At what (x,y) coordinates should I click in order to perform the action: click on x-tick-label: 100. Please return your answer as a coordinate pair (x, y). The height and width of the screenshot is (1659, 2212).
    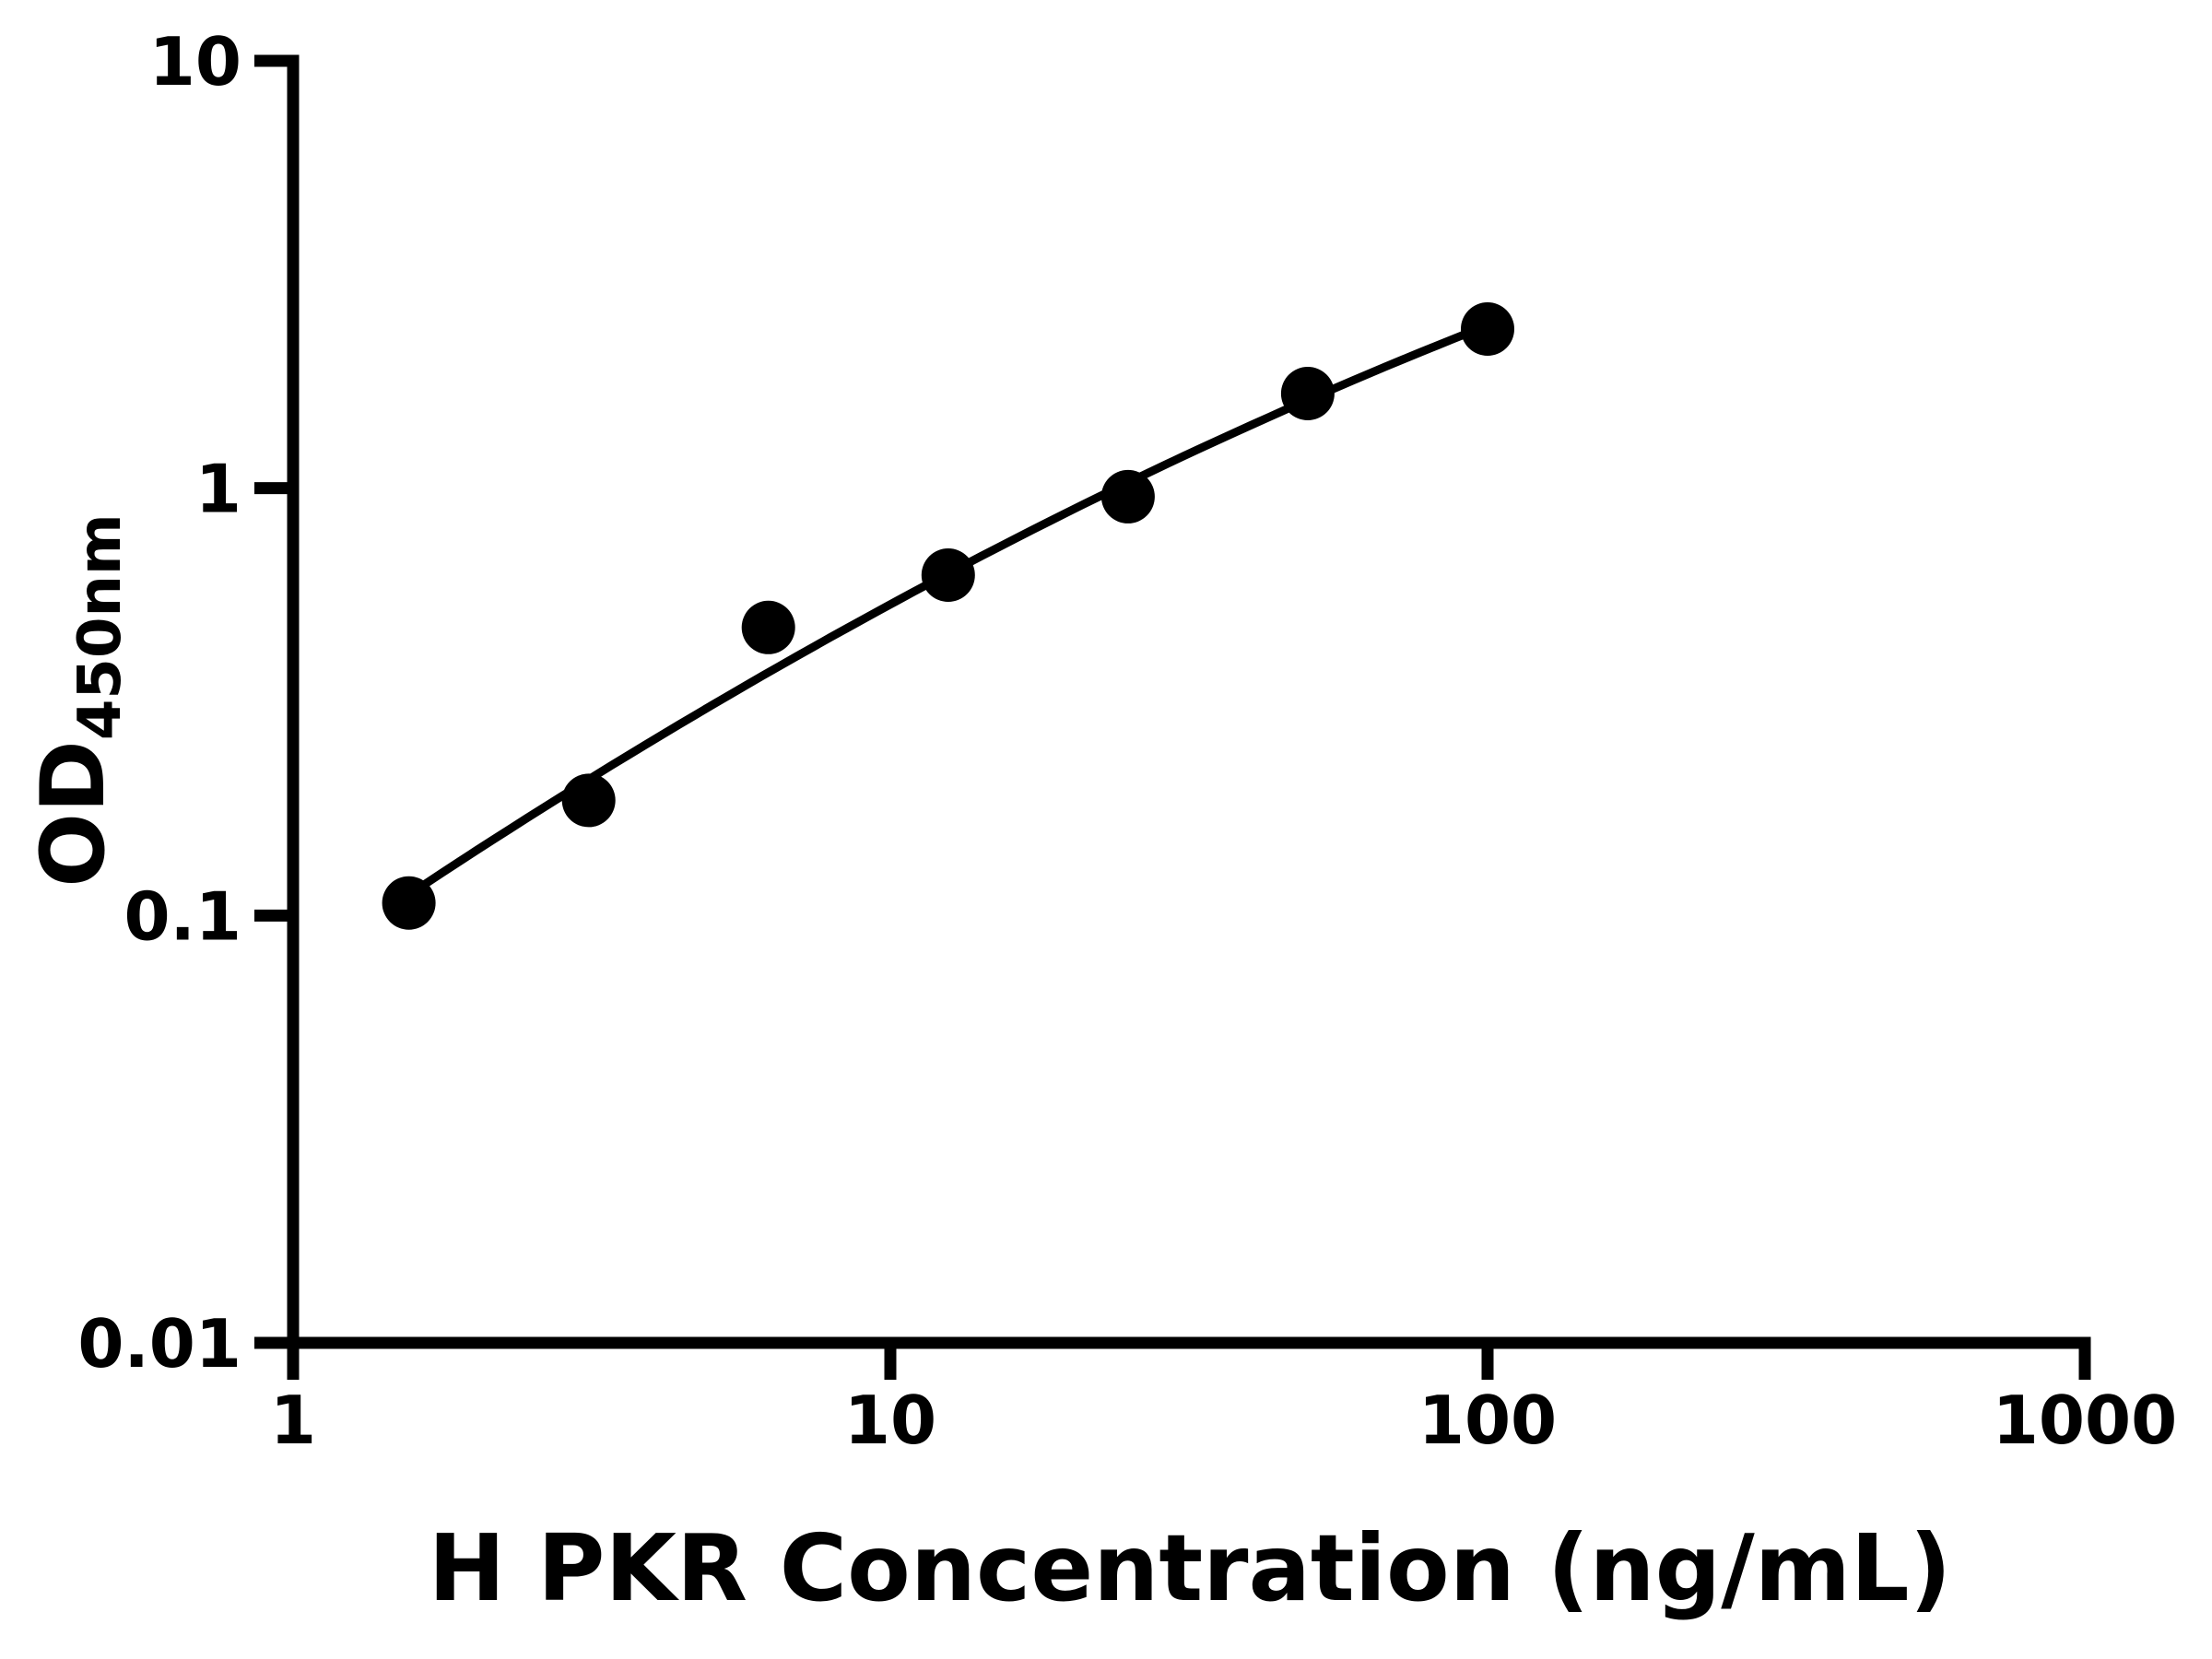
    Looking at the image, I should click on (1487, 1420).